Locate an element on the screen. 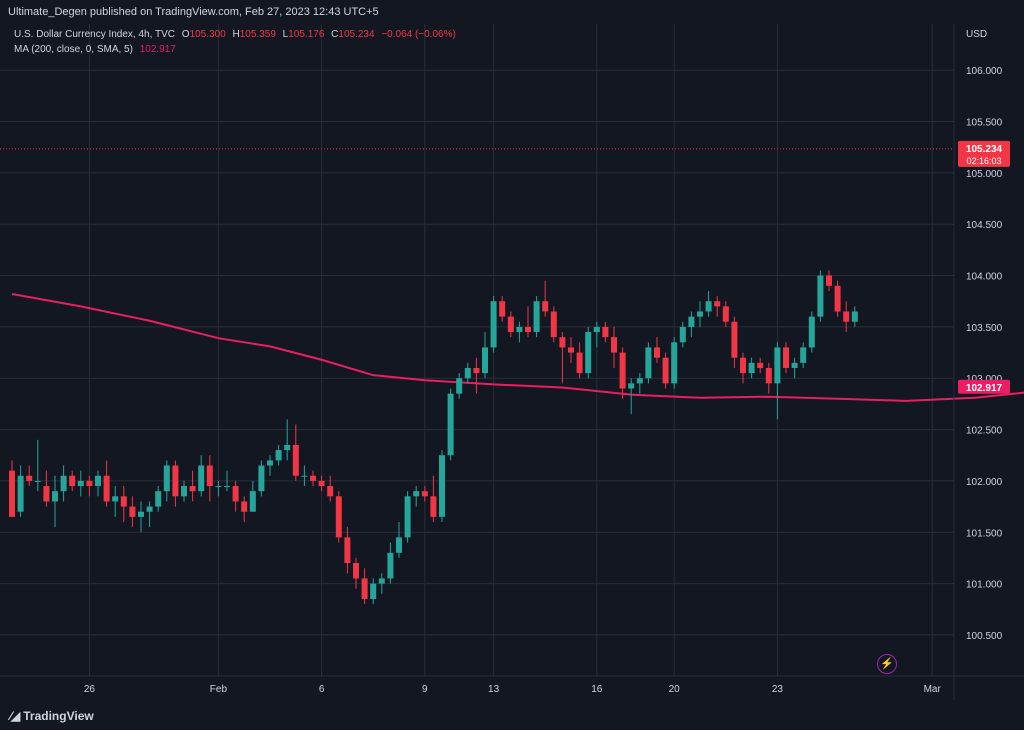  lightning-icon: ⚡ is located at coordinates (887, 664).